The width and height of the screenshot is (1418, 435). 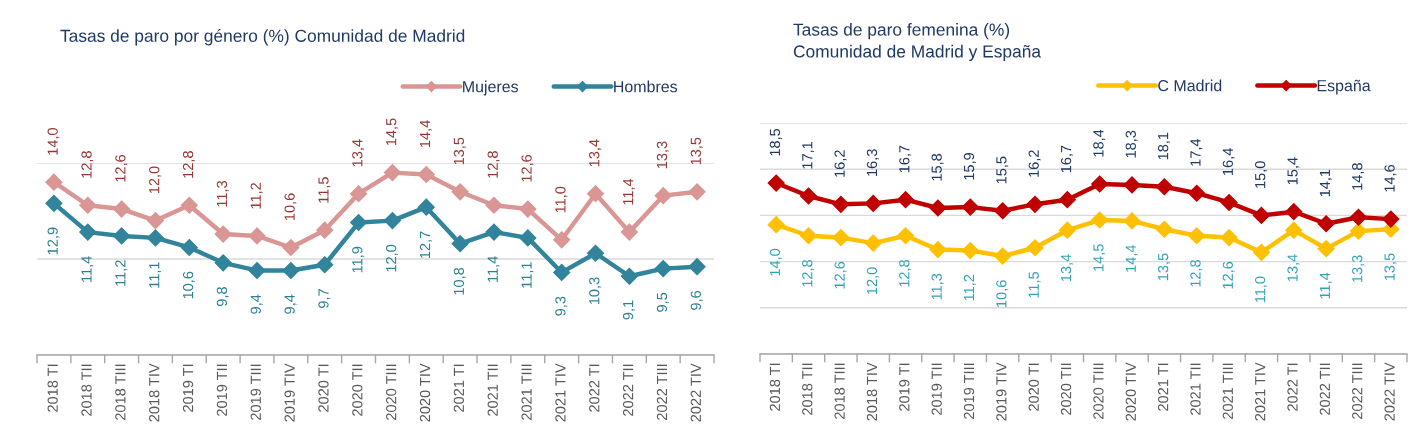 What do you see at coordinates (561, 199) in the screenshot?
I see `data-label: 11,0` at bounding box center [561, 199].